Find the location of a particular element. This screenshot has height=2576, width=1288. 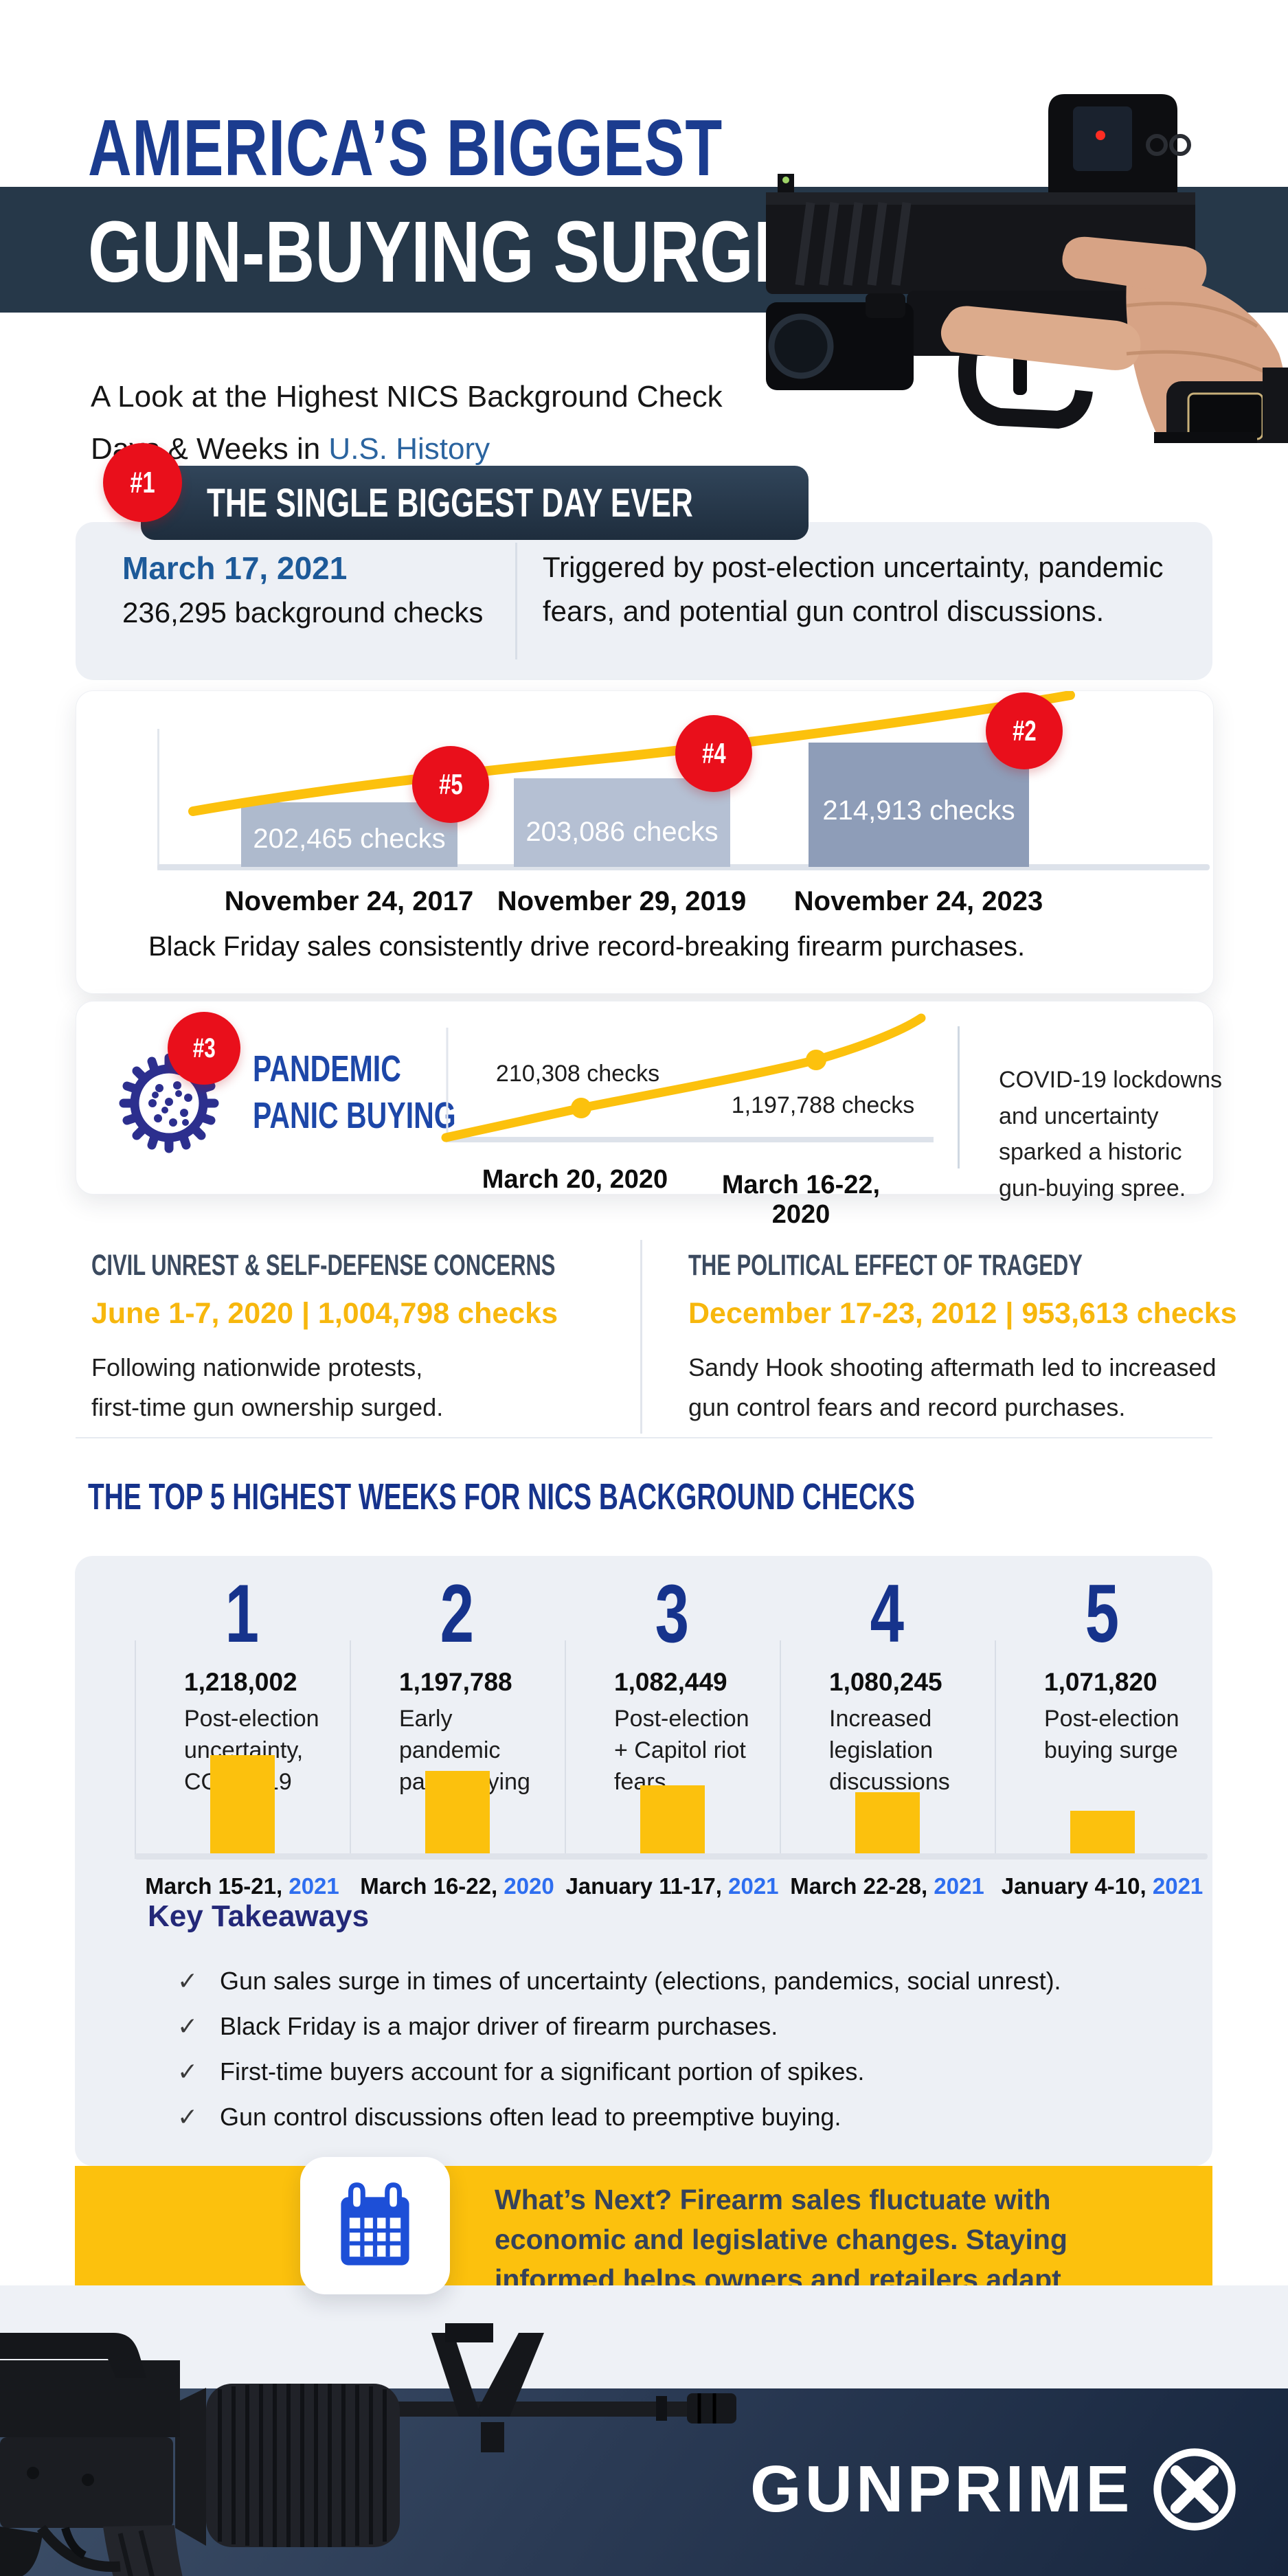

week-date: January 11-17, 2021 is located at coordinates (672, 1886).